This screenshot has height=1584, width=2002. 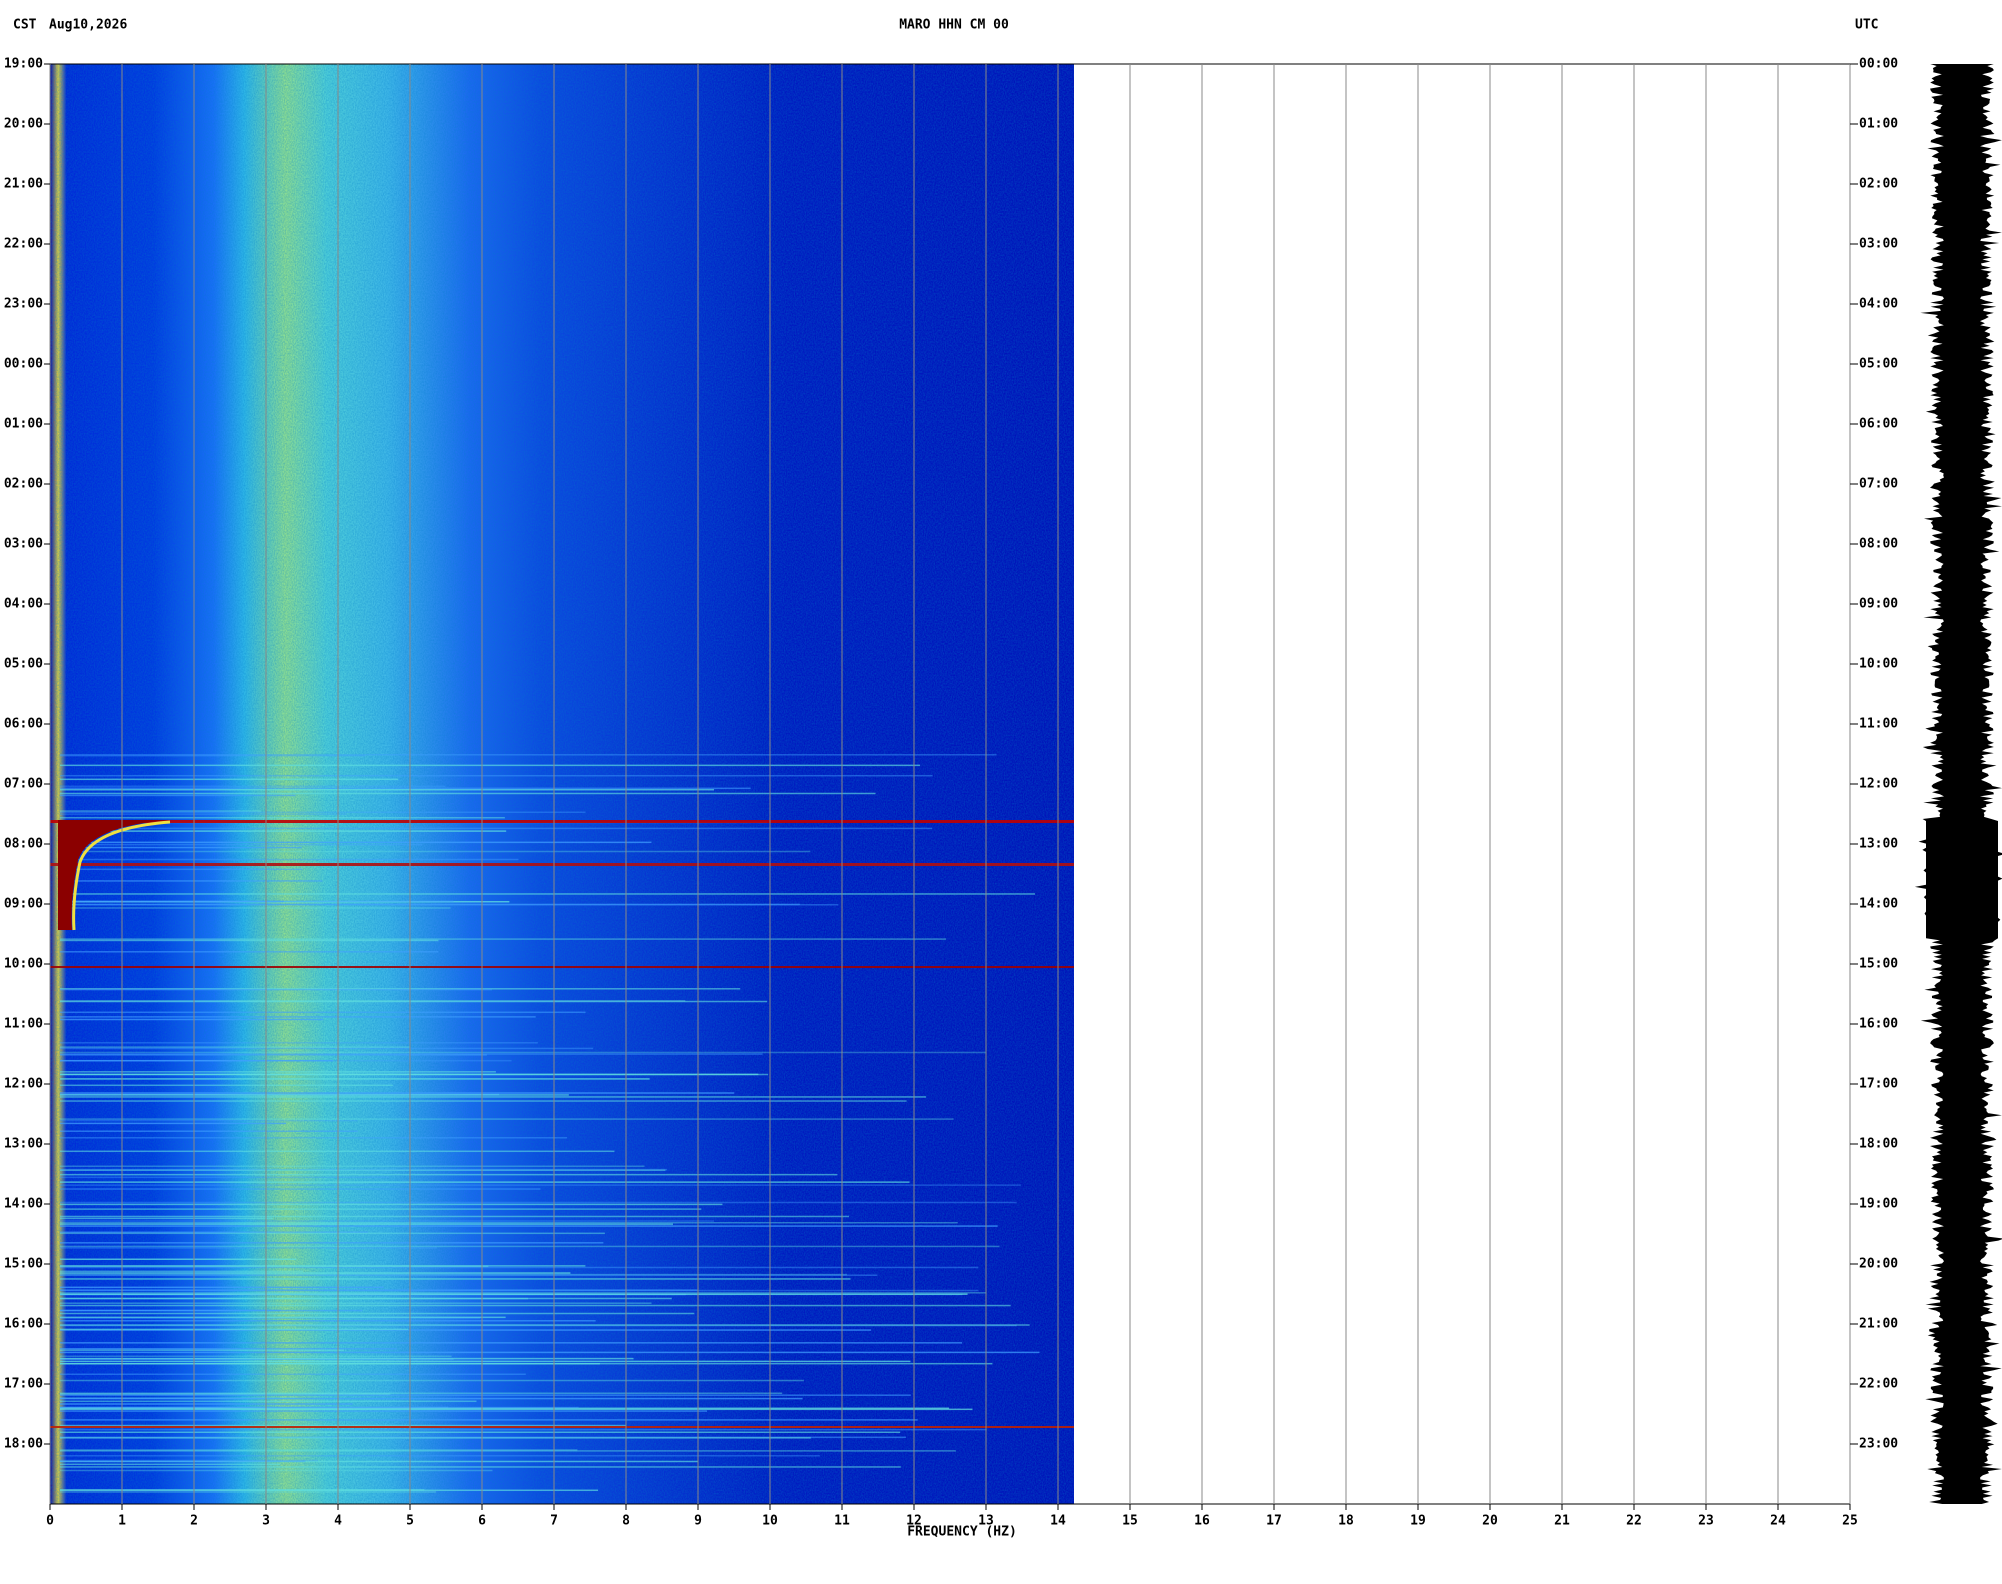 What do you see at coordinates (914, 1521) in the screenshot?
I see `x-tick-label: 12` at bounding box center [914, 1521].